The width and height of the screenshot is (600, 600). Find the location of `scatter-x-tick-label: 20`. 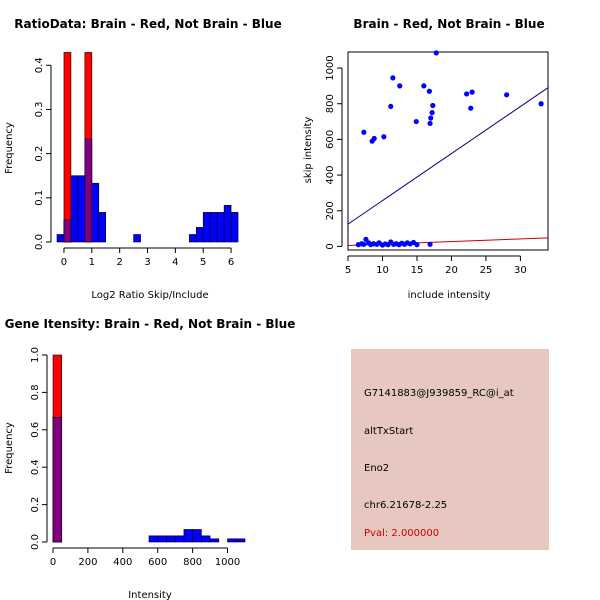

scatter-x-tick-label: 20 is located at coordinates (451, 270).